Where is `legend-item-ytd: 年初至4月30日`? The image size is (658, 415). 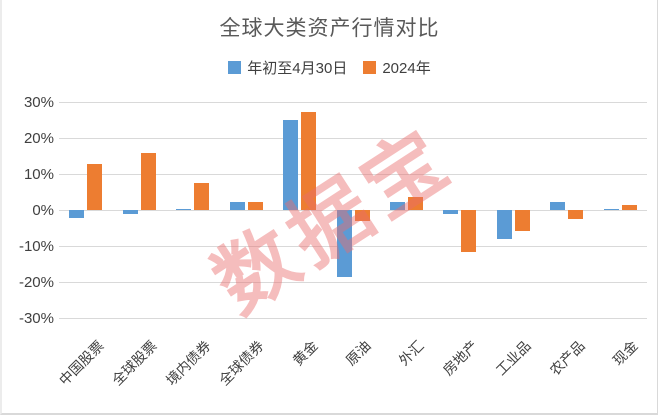 legend-item-ytd: 年初至4月30日 is located at coordinates (287, 67).